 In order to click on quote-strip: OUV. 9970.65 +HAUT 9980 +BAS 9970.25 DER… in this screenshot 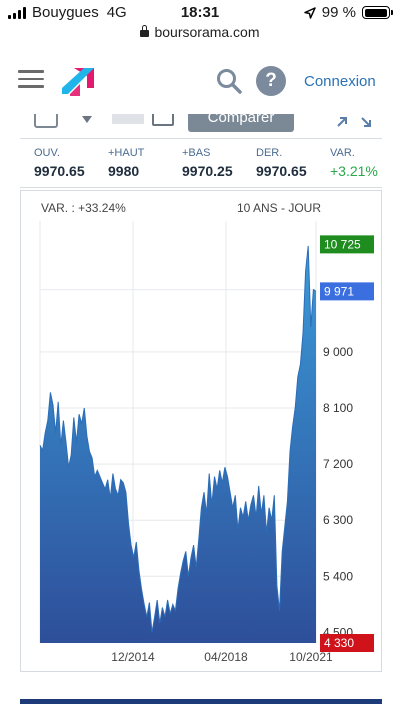, I will do `click(201, 163)`.